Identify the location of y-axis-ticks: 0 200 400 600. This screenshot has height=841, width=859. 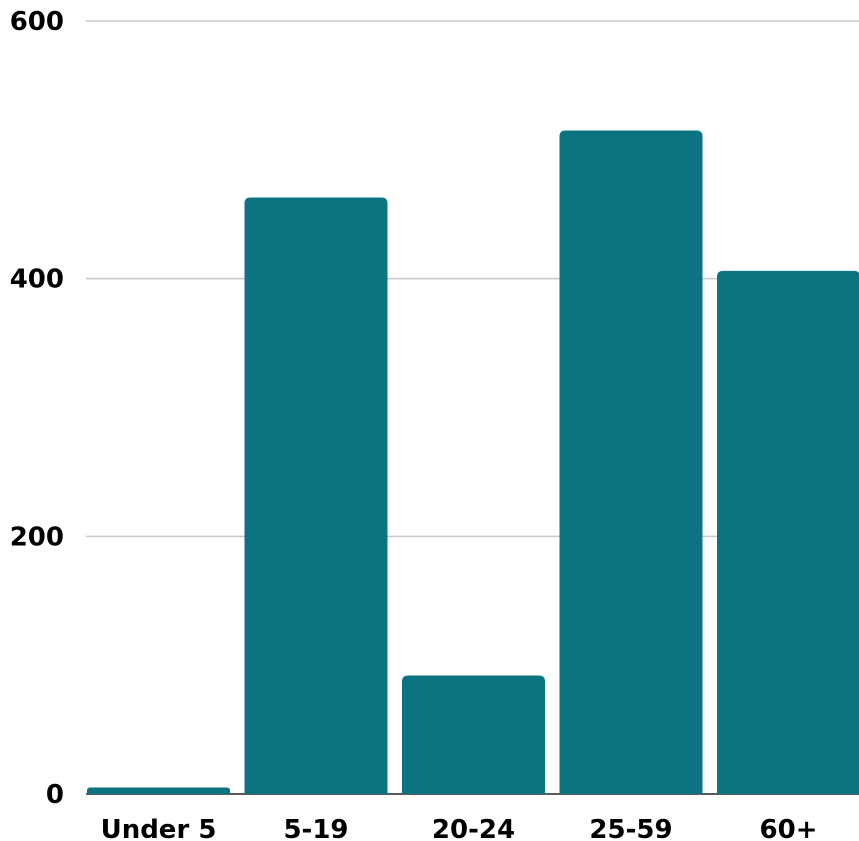
(37, 408).